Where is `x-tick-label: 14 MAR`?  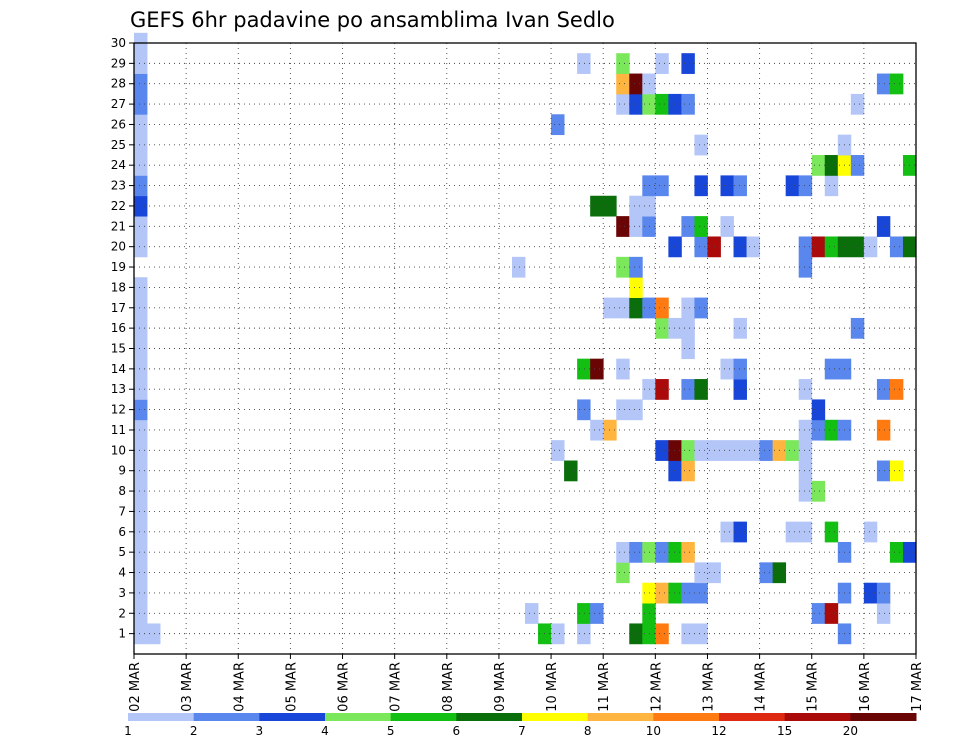
x-tick-label: 14 MAR is located at coordinates (761, 687).